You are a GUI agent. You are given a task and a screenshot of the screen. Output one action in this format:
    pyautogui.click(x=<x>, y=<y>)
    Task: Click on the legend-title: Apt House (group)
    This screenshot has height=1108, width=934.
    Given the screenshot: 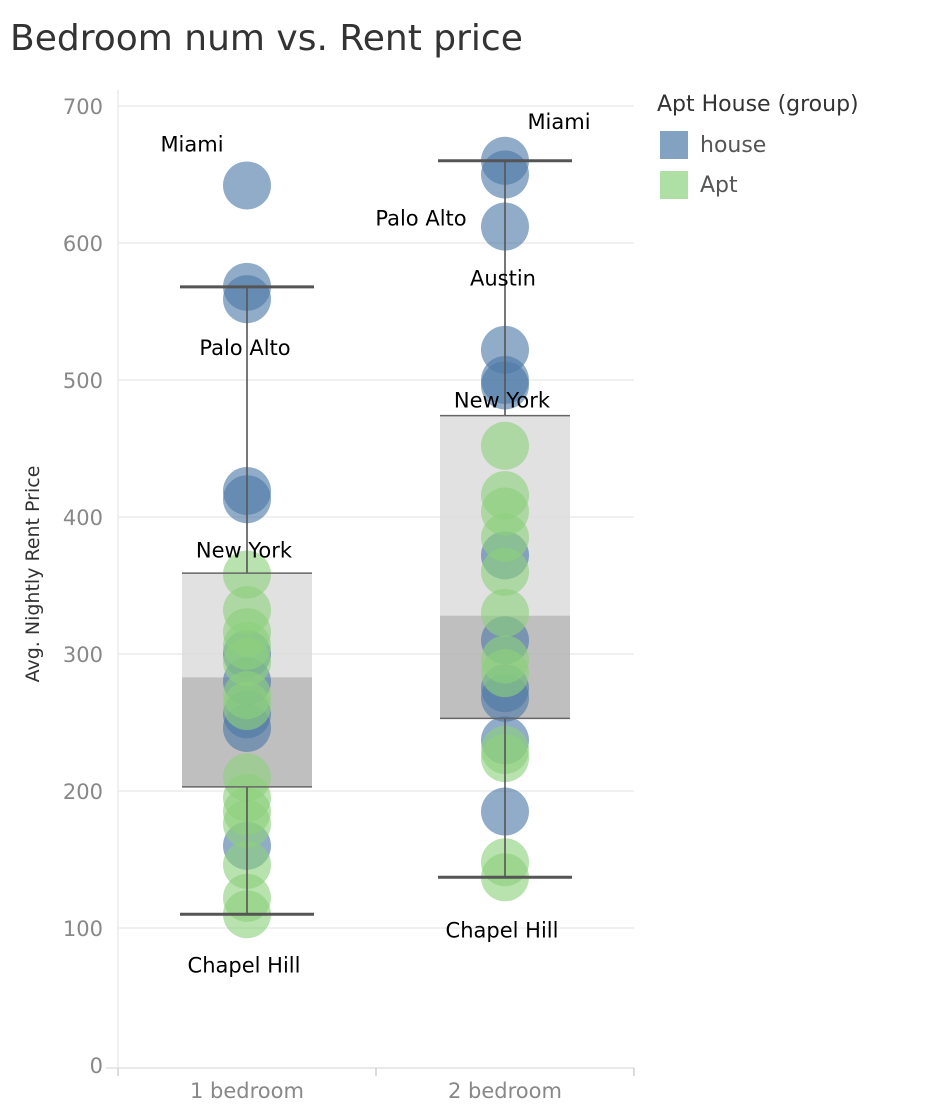 What is the action you would take?
    pyautogui.click(x=758, y=104)
    